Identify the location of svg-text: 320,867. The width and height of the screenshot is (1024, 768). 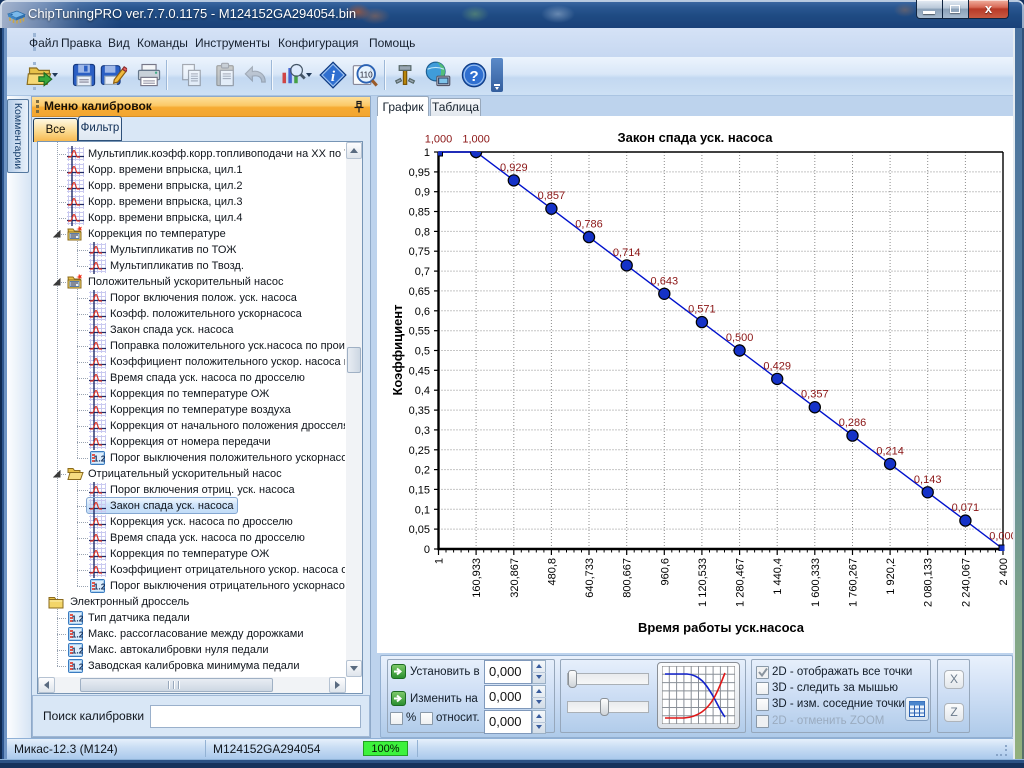
(515, 578).